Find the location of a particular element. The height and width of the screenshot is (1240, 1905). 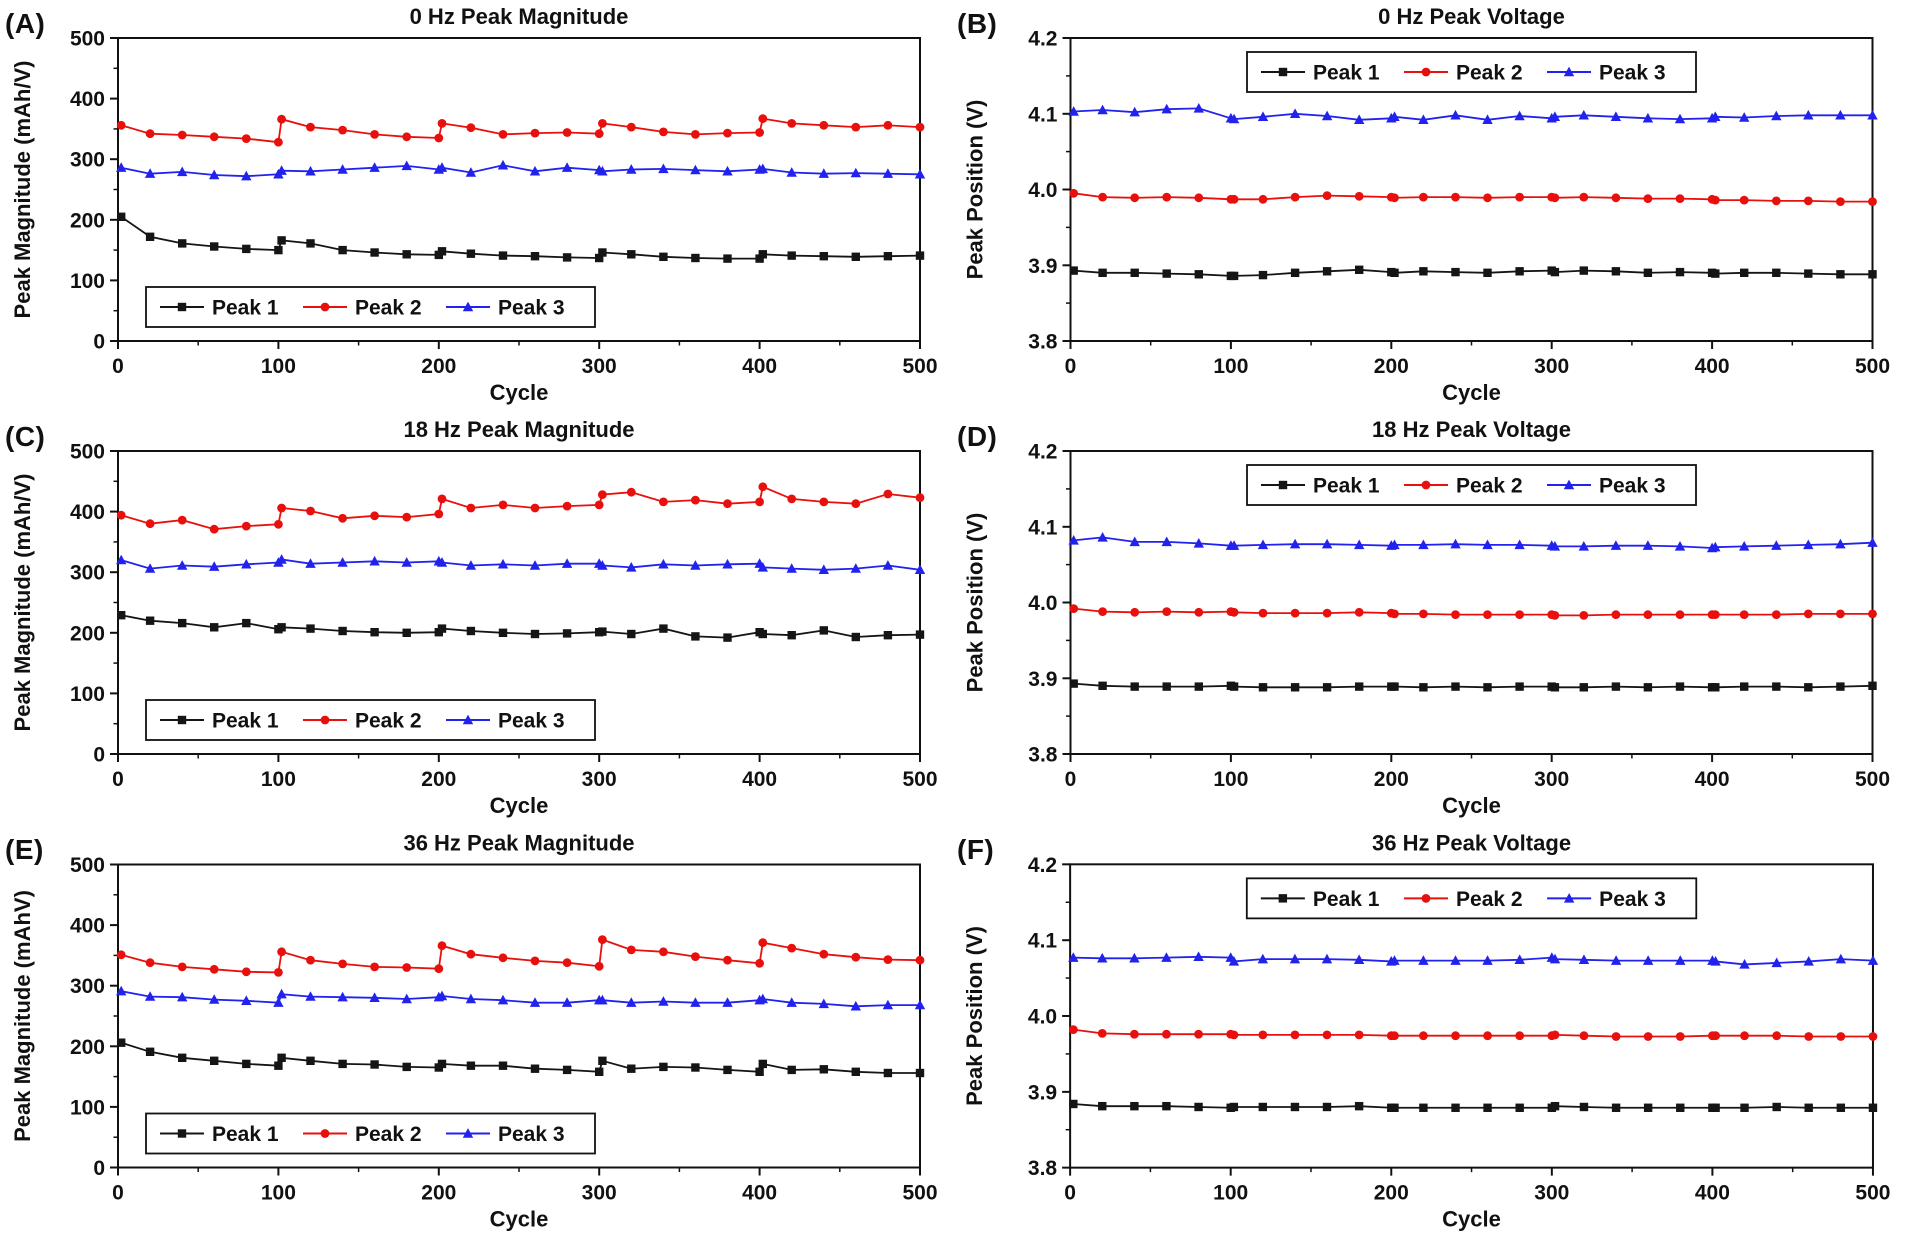

panel-a-label: (A) is located at coordinates (25, 23).